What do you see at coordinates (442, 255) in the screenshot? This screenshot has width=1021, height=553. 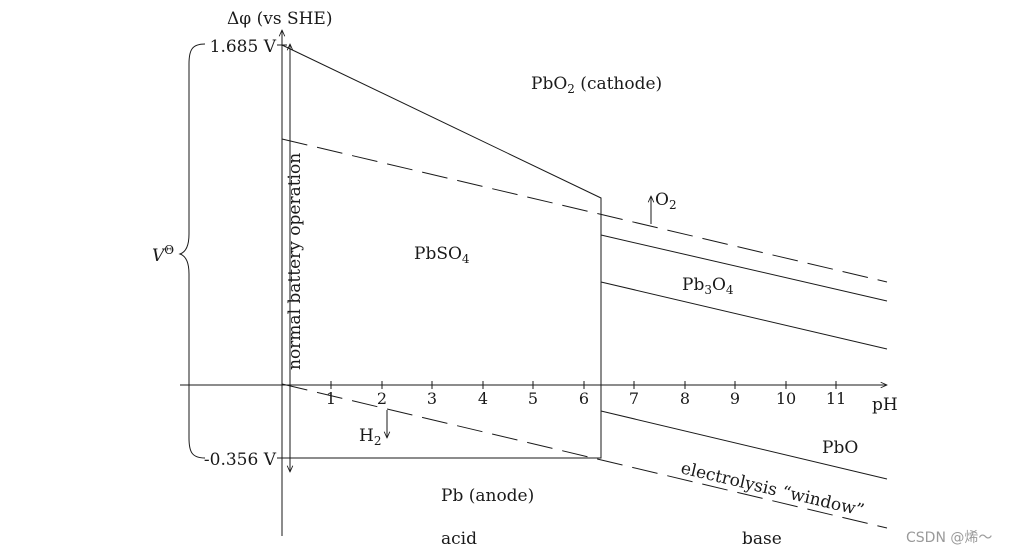 I see `pbso4-label: PbSO4` at bounding box center [442, 255].